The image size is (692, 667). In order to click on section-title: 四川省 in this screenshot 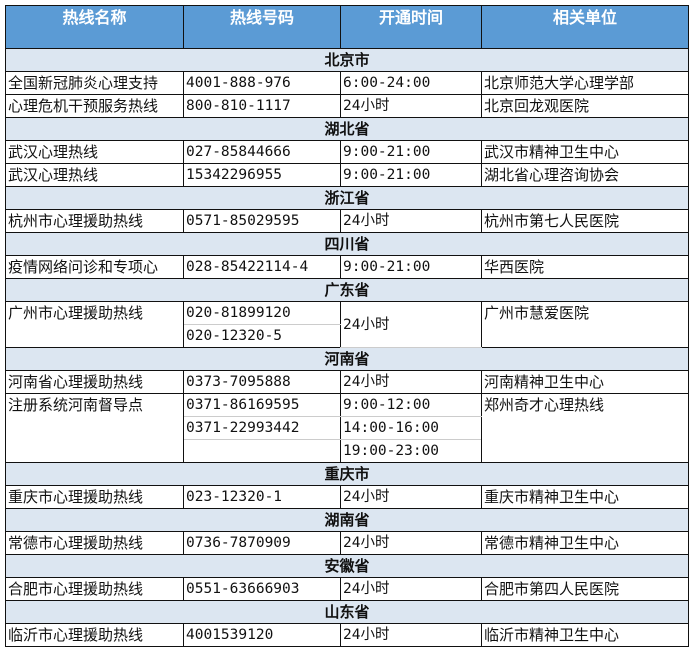, I will do `click(347, 244)`.